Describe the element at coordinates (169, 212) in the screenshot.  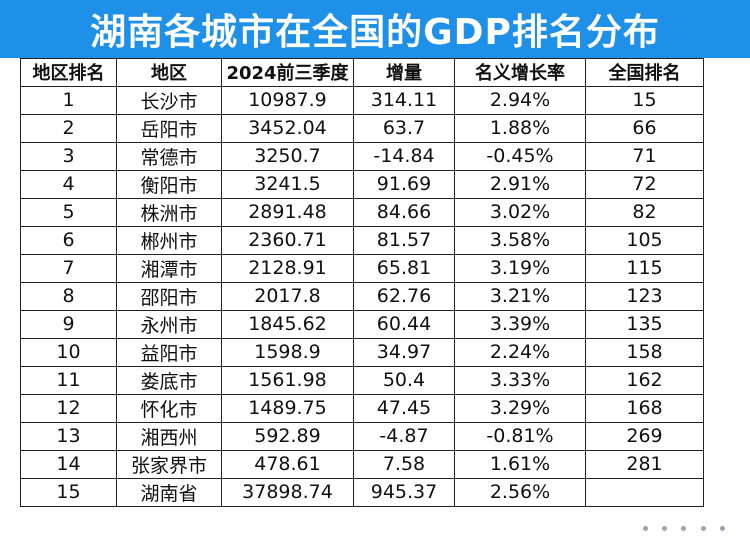
I see `cell-region: 株洲市` at that location.